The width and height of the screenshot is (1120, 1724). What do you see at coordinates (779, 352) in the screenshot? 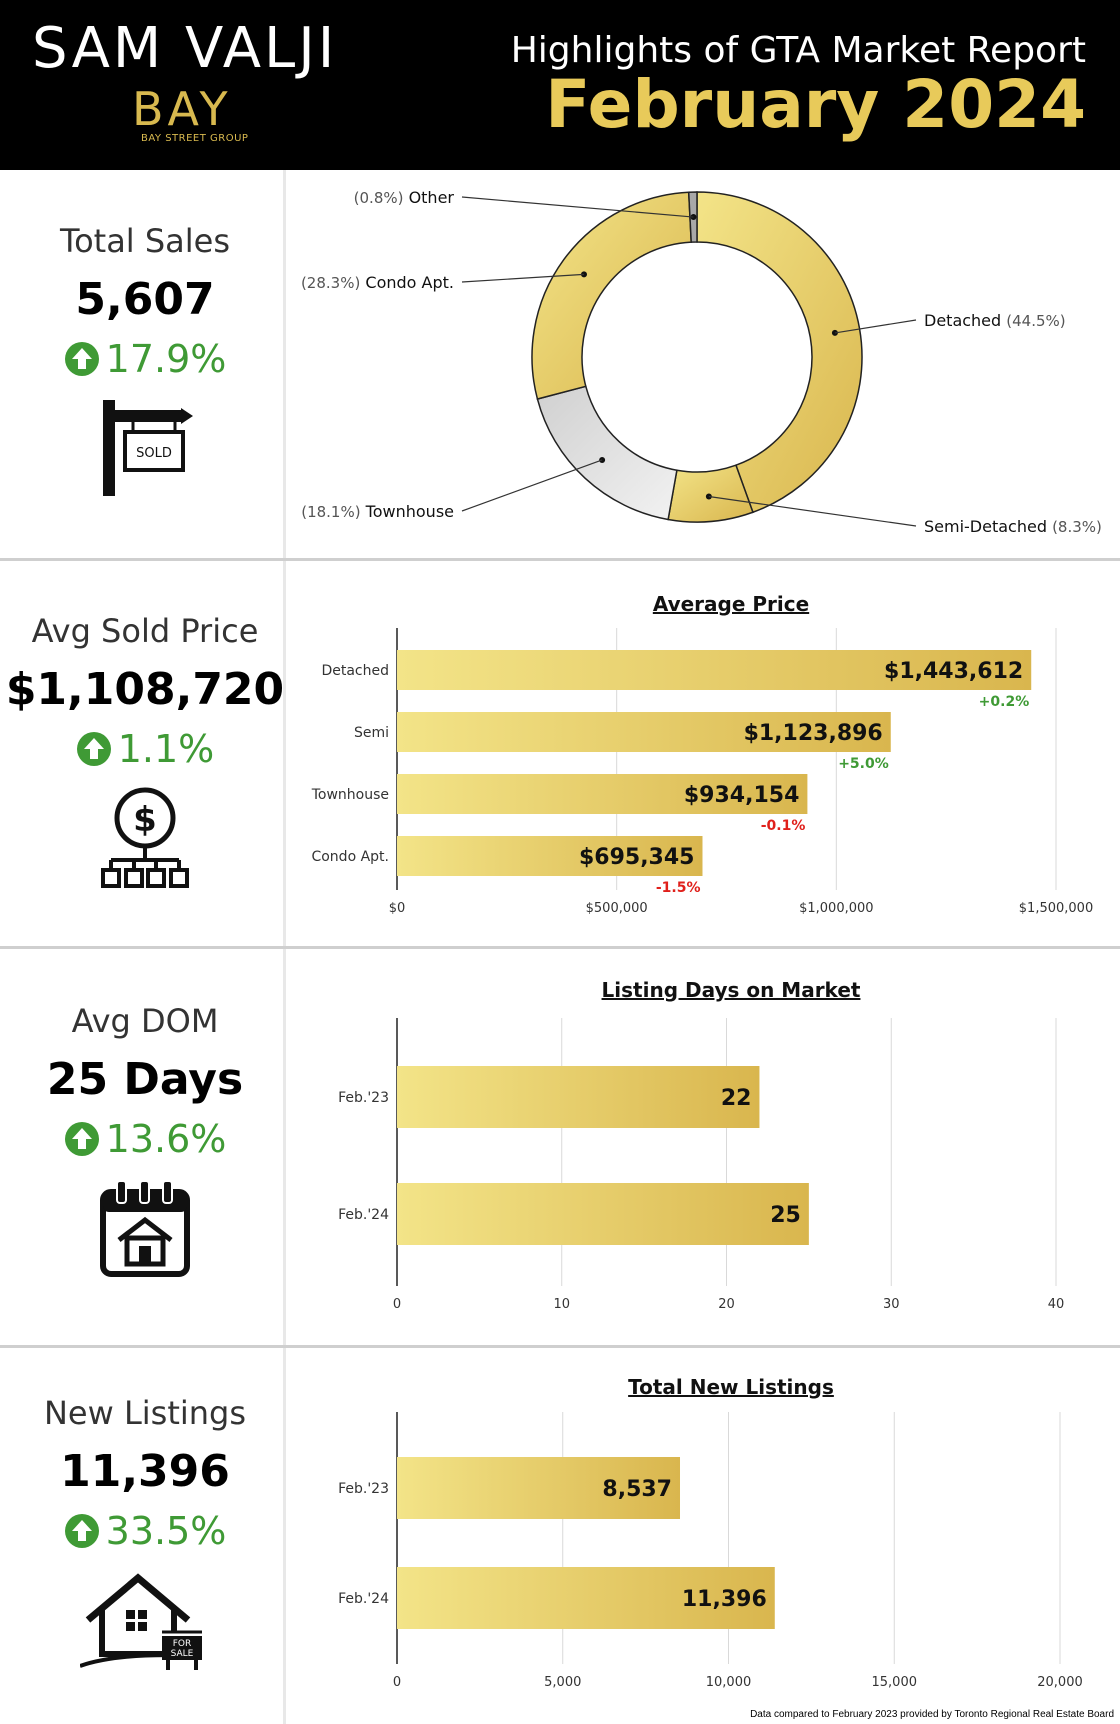
I see `donut-slice-detached` at bounding box center [779, 352].